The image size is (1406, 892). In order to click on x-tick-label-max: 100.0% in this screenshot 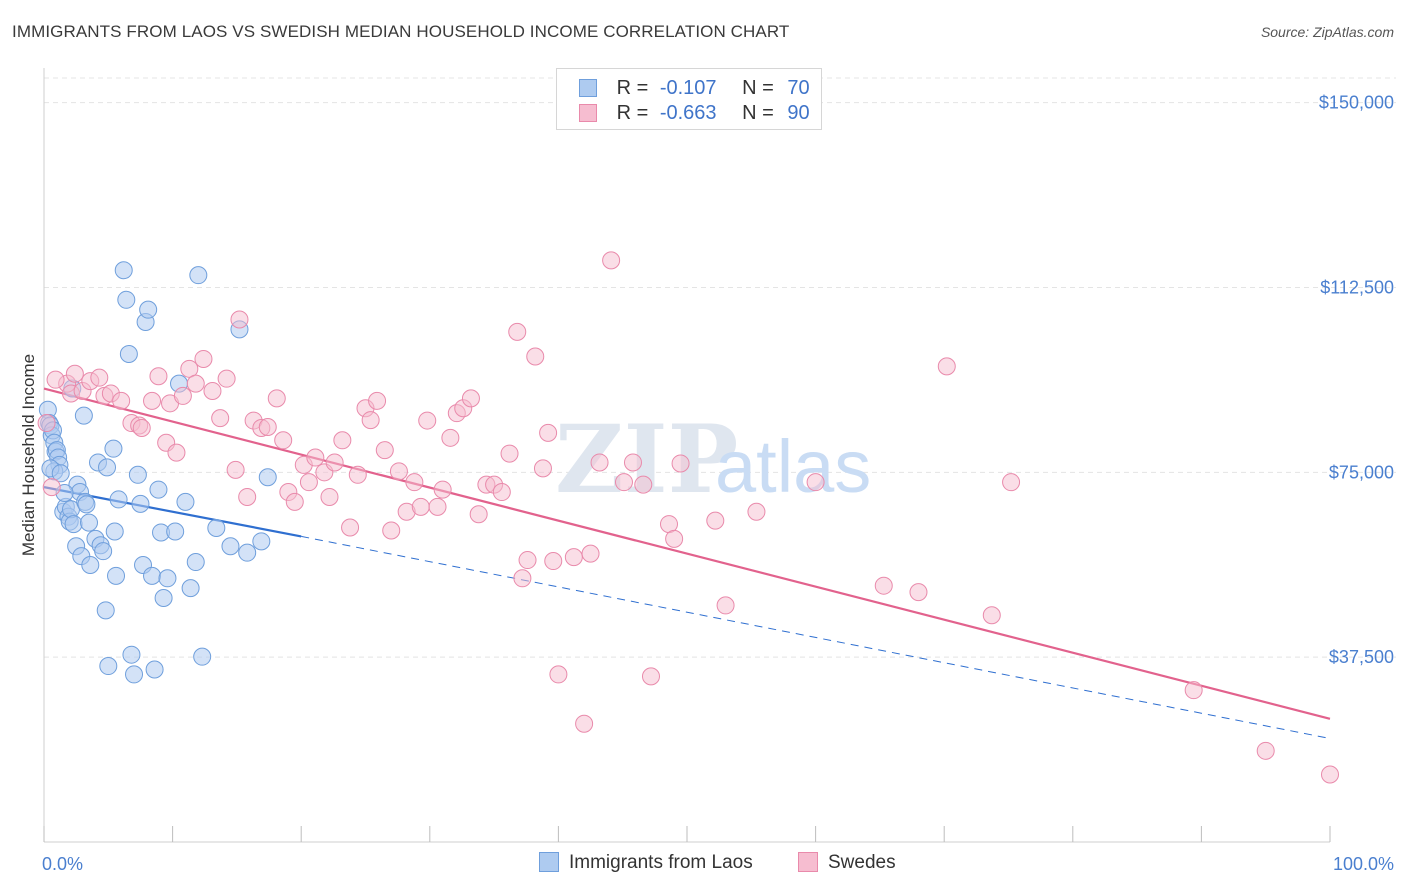, I will do `click(1363, 864)`.